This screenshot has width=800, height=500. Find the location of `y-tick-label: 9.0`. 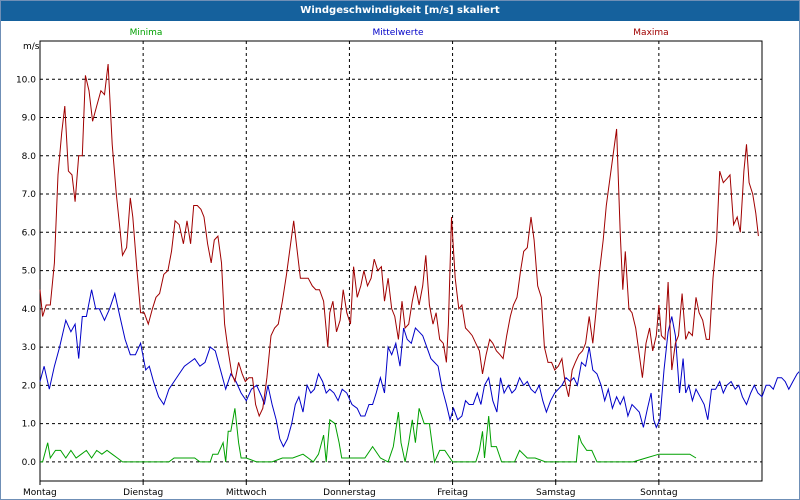

y-tick-label: 9.0 is located at coordinates (29, 119).